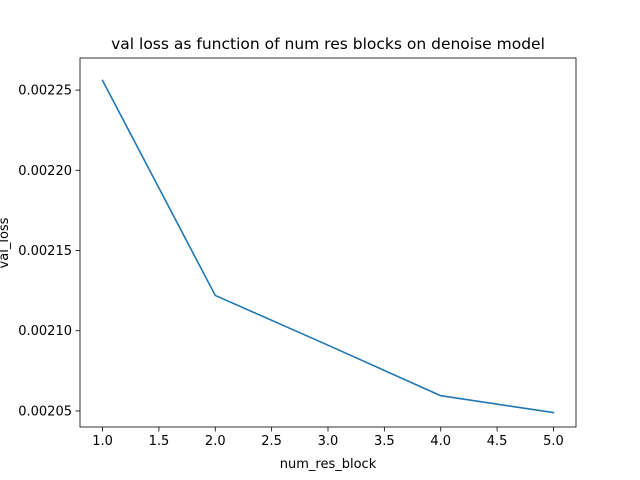 The width and height of the screenshot is (640, 480). I want to click on x-tick-label: 1.5, so click(159, 441).